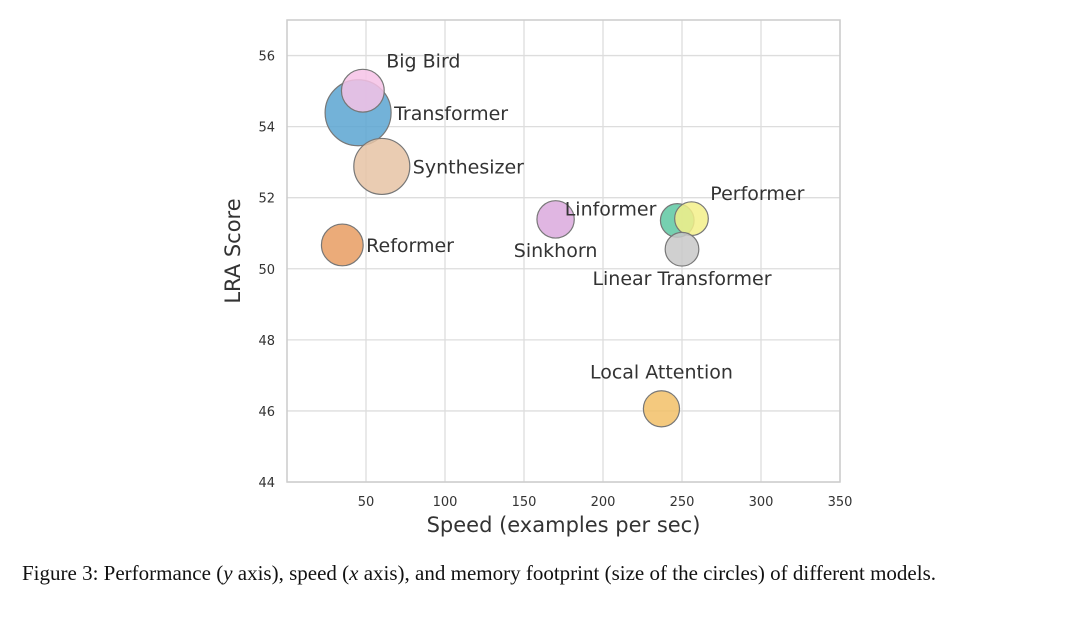  I want to click on label-performer: Performer, so click(757, 194).